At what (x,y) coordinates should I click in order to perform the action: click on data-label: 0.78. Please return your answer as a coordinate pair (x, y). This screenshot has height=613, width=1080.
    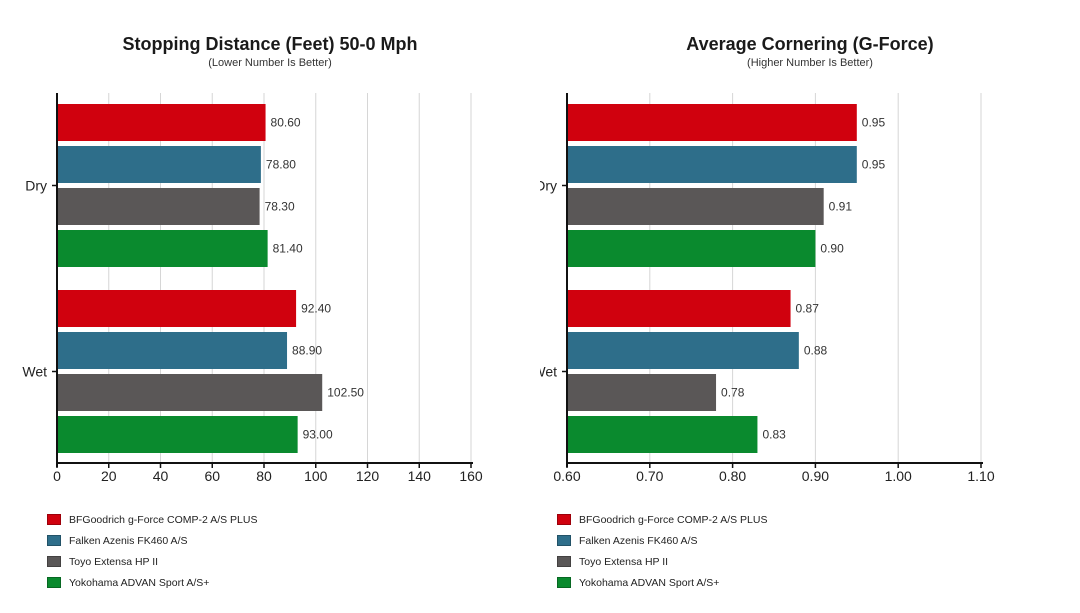
    Looking at the image, I should click on (733, 393).